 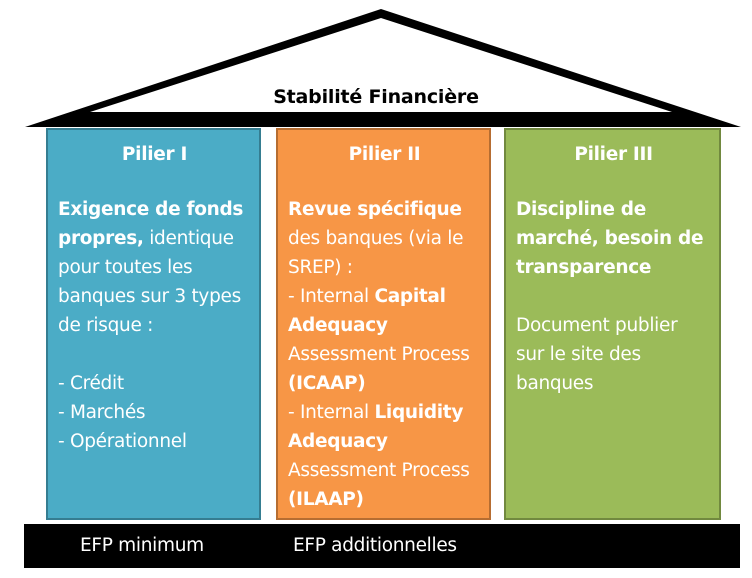 What do you see at coordinates (102, 412) in the screenshot?
I see `pillar-1-item-marches: - Marchés` at bounding box center [102, 412].